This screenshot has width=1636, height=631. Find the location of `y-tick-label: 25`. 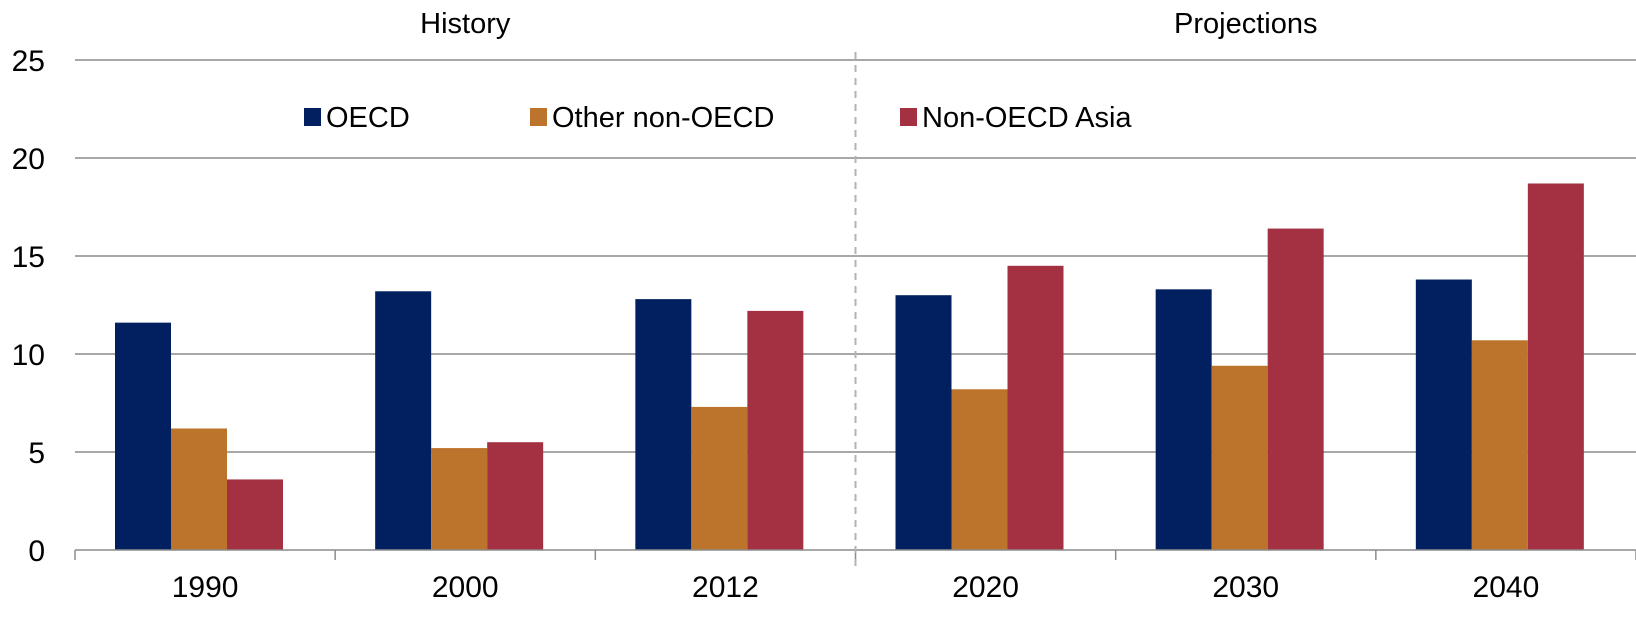

y-tick-label: 25 is located at coordinates (28, 61).